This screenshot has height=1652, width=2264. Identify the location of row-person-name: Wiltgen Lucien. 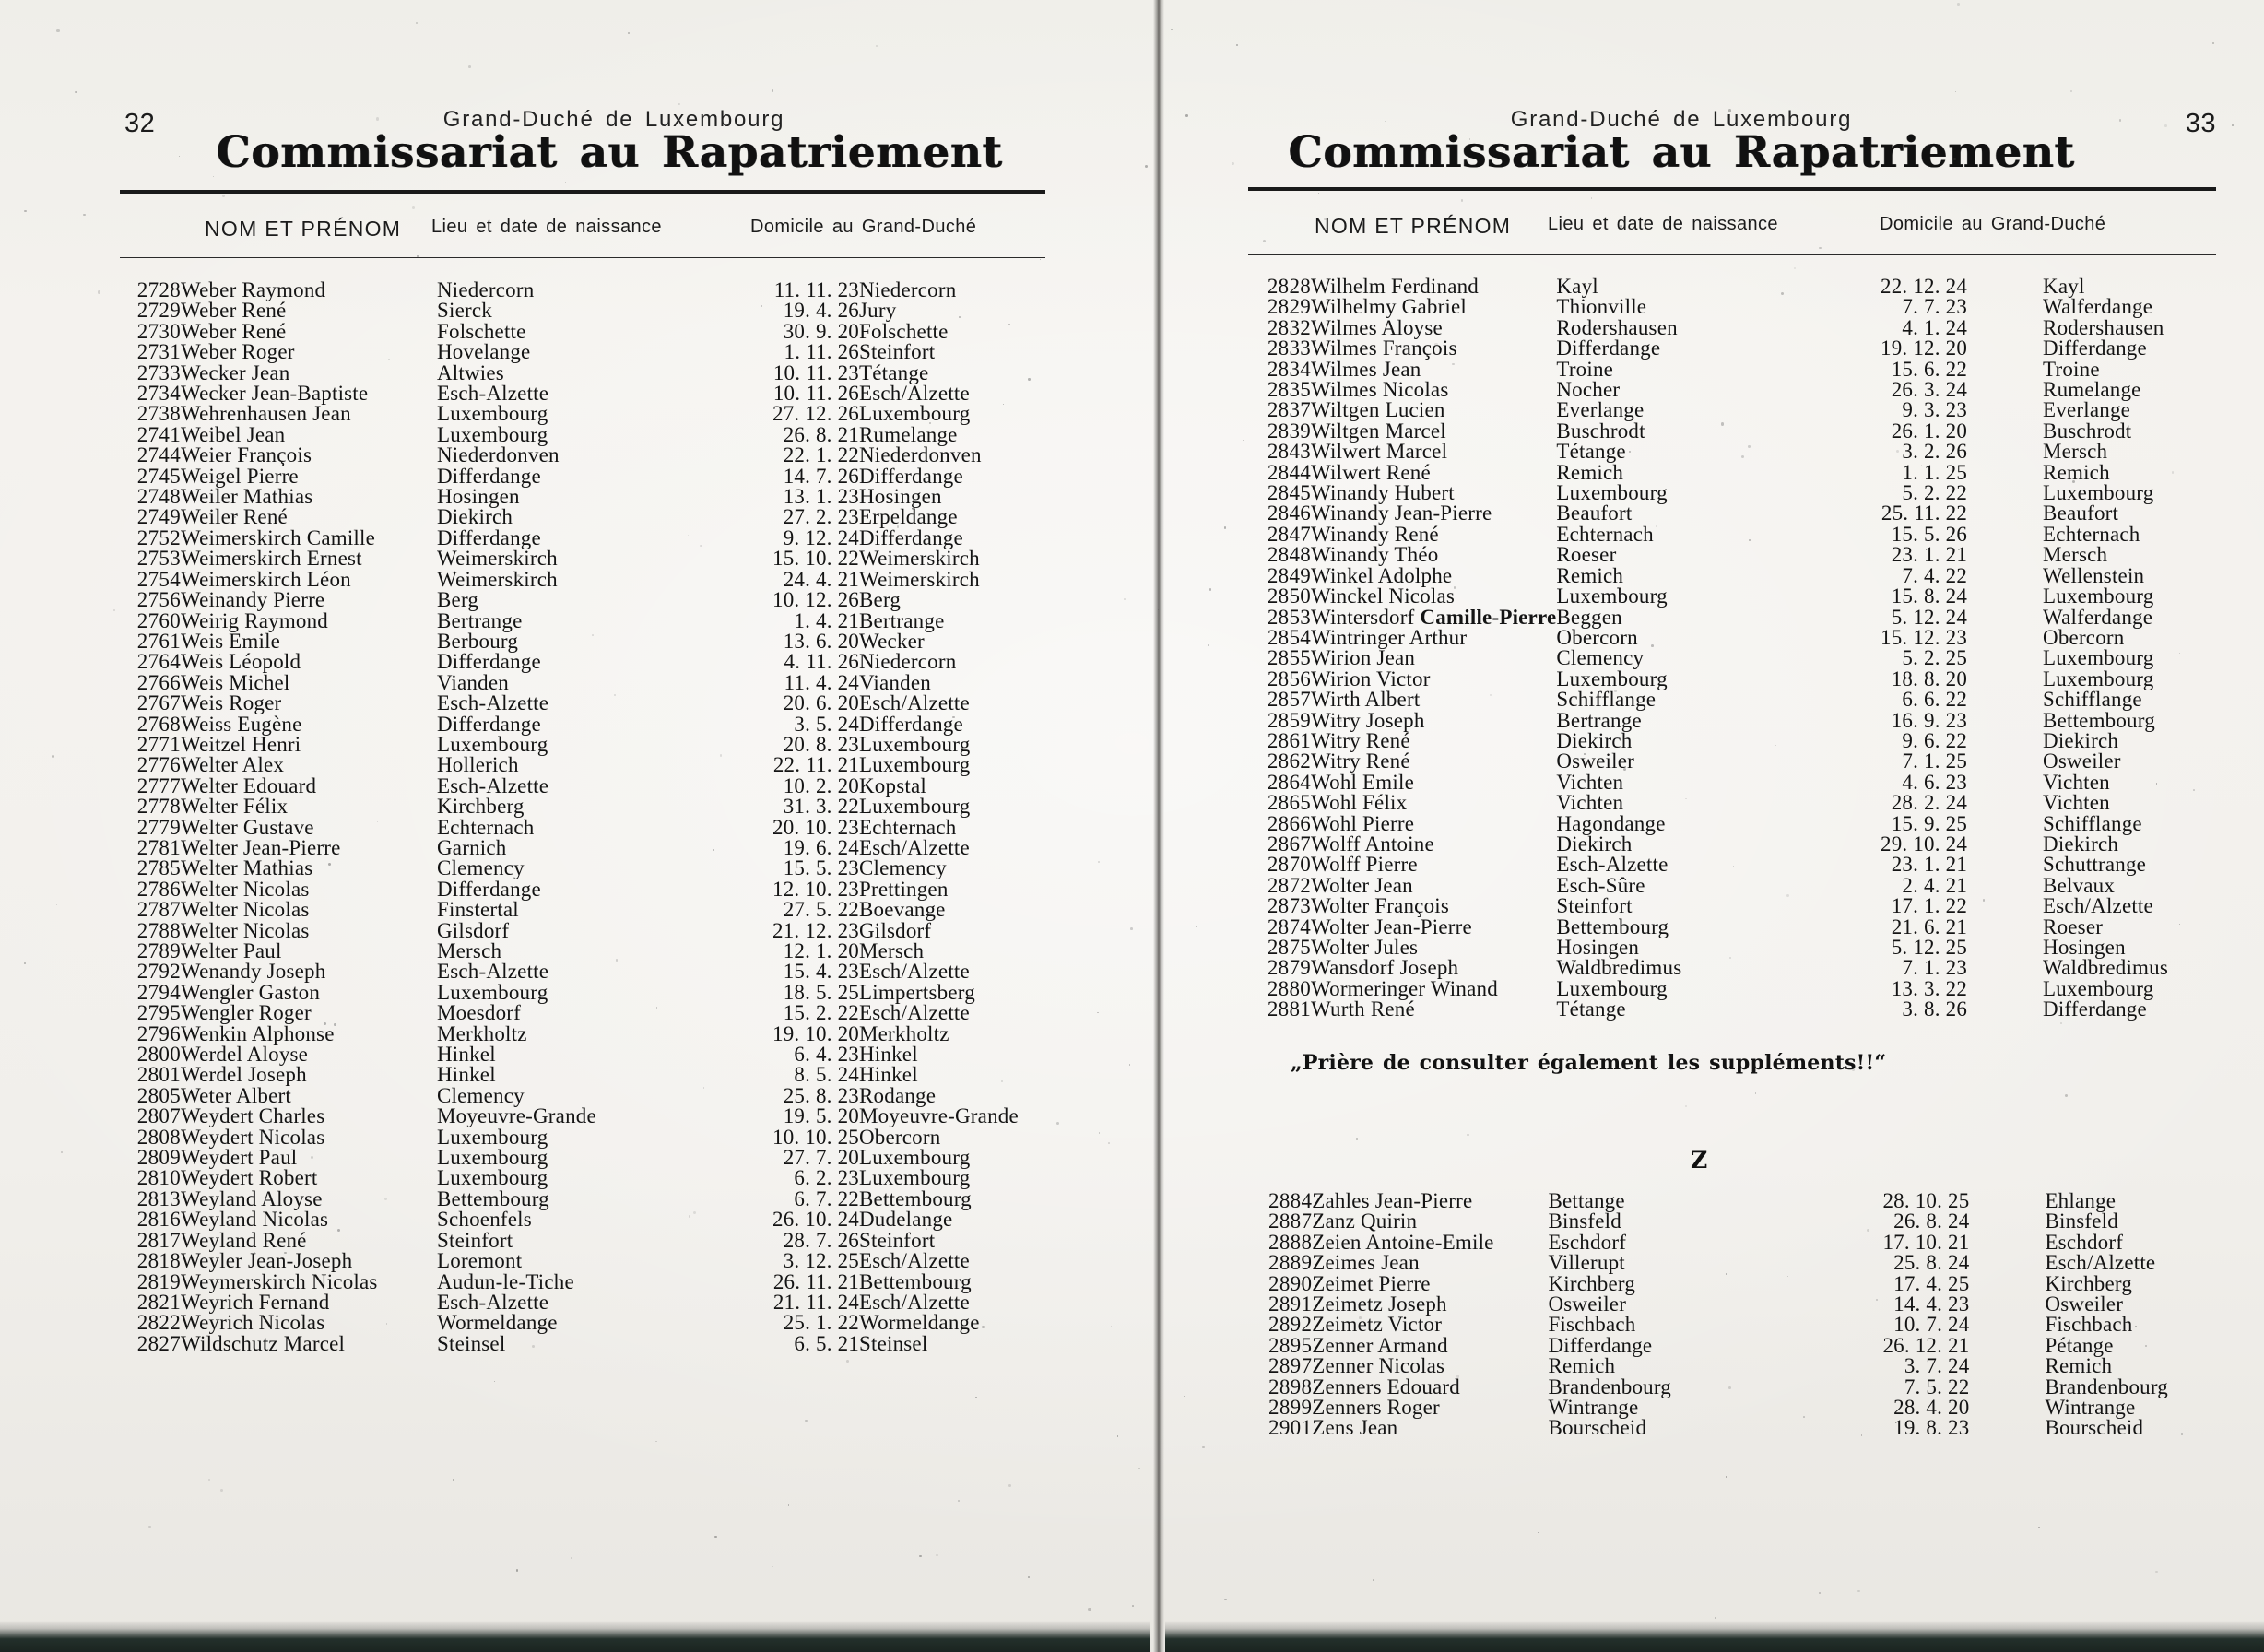
(1378, 410).